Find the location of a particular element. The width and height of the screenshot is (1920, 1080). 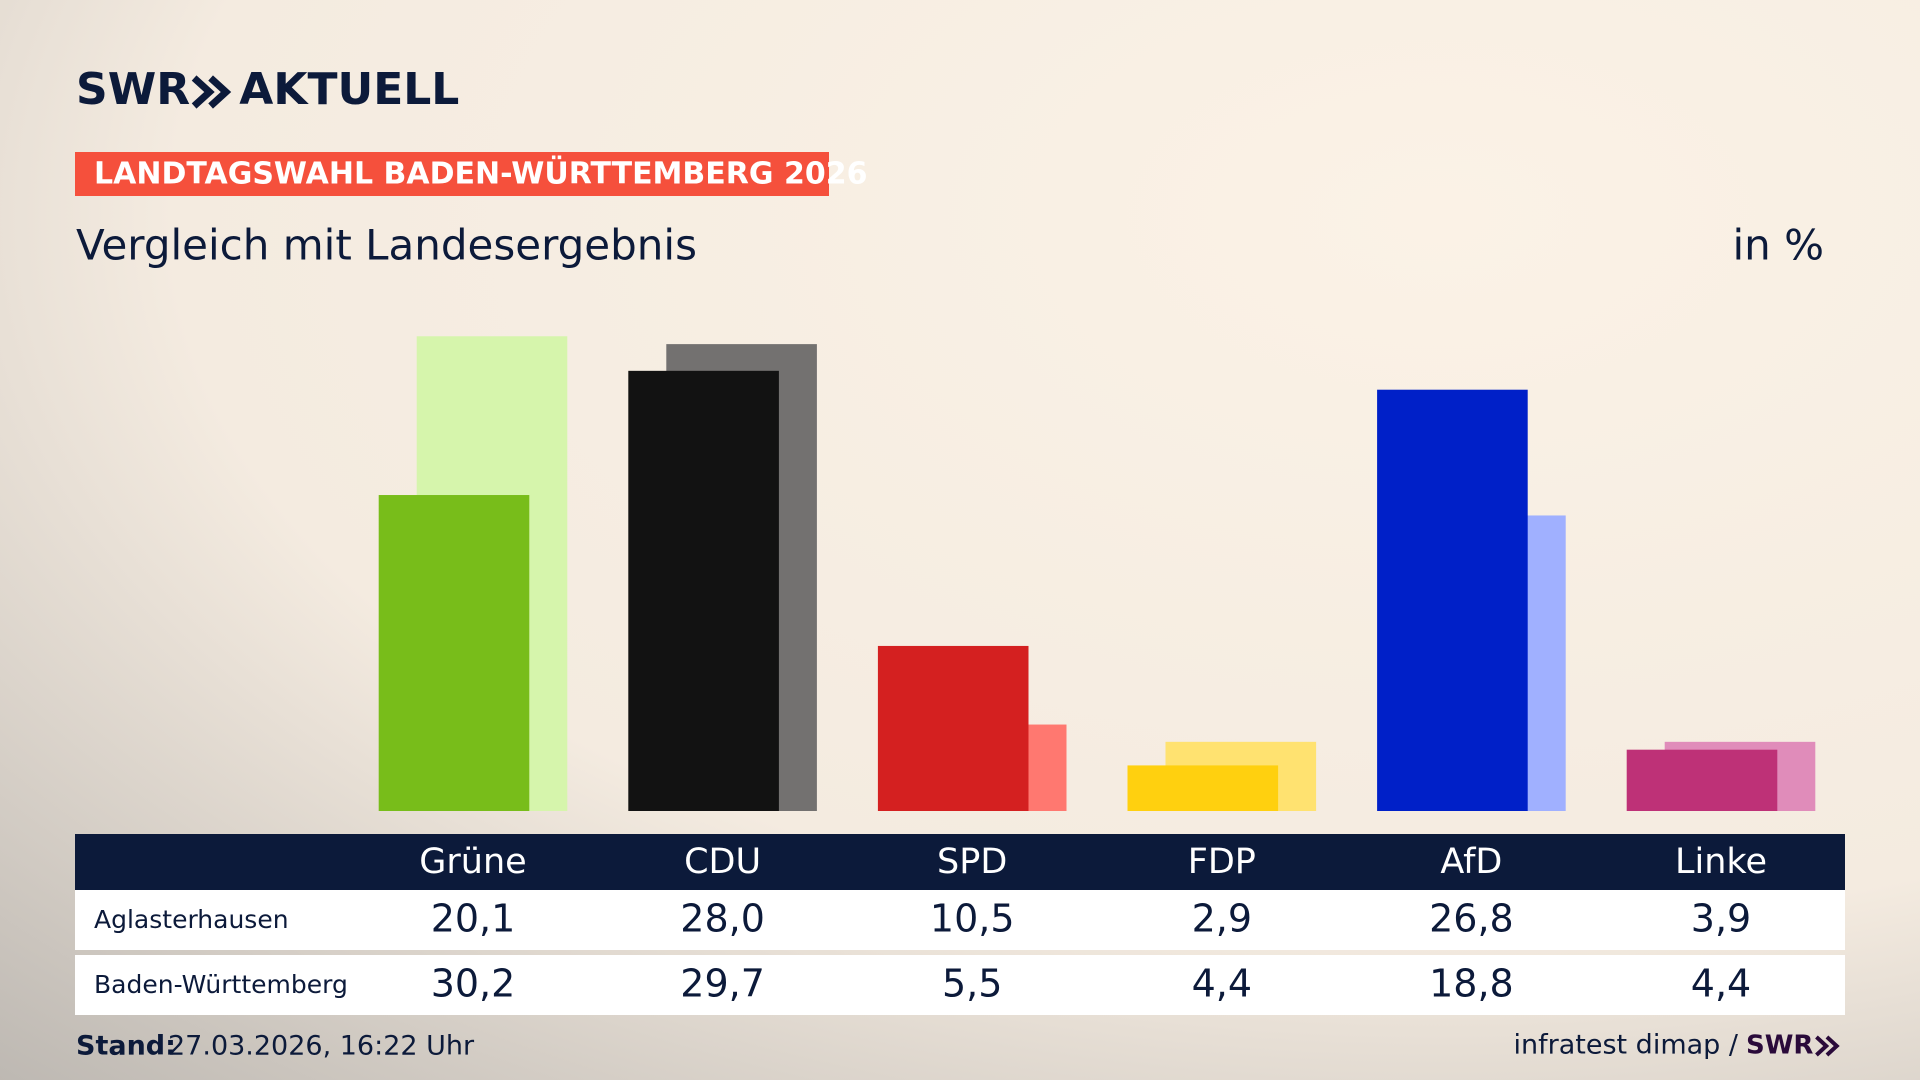

brand-product: AKTUELL is located at coordinates (349, 89).